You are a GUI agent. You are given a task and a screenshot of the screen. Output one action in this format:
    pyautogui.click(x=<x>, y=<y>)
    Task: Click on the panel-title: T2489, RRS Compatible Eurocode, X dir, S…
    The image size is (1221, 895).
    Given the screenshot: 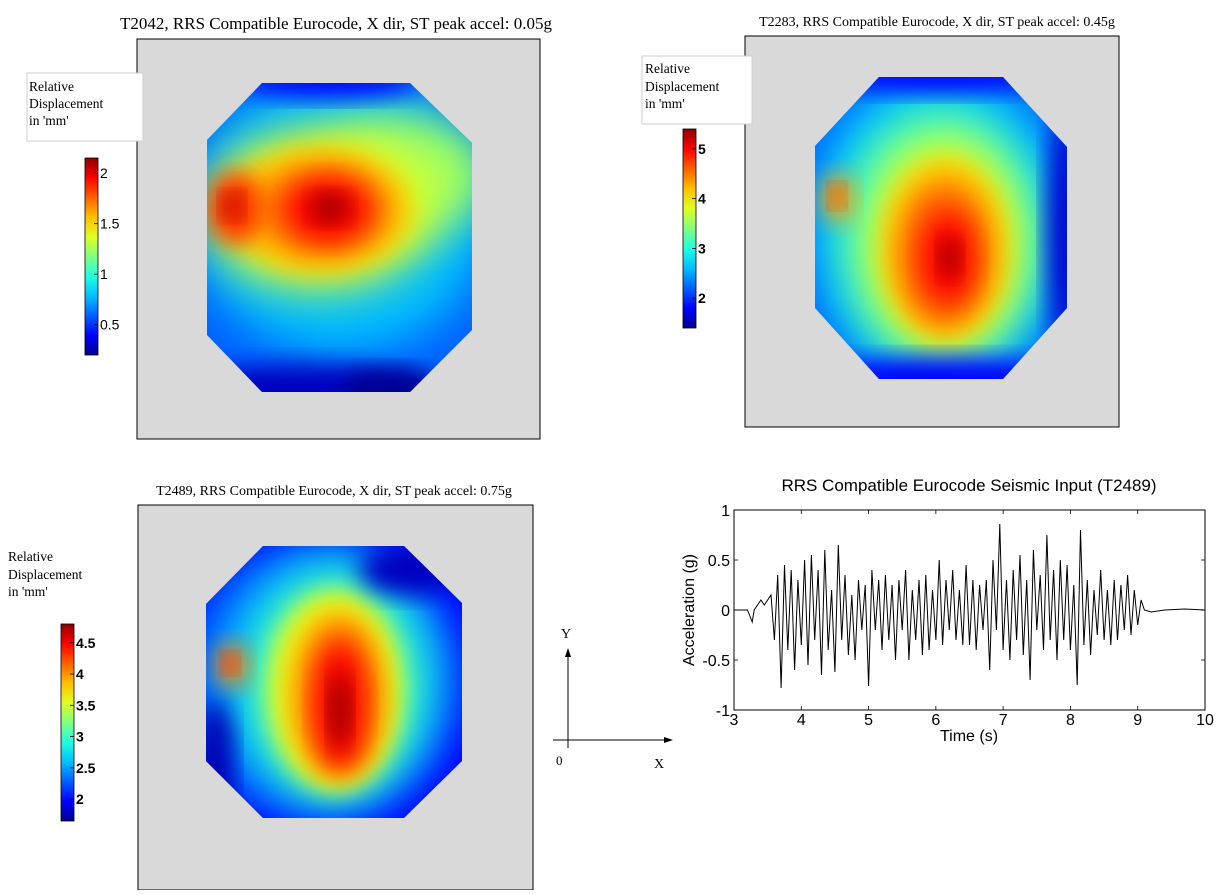 What is the action you would take?
    pyautogui.click(x=334, y=491)
    